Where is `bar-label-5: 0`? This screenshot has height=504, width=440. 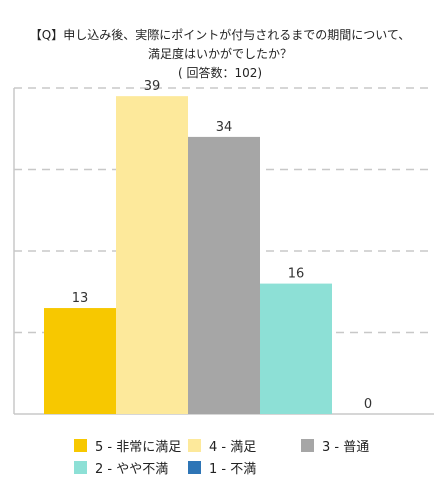
bar-label-5: 0 is located at coordinates (368, 404).